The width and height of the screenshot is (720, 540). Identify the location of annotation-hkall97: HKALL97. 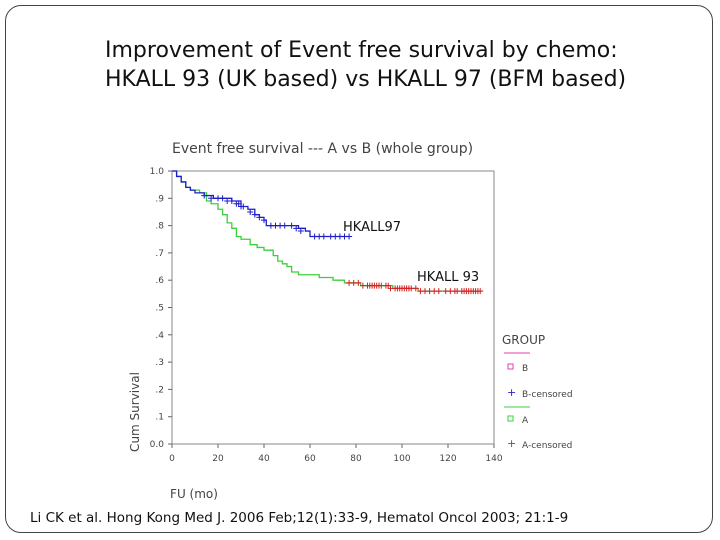
(372, 227).